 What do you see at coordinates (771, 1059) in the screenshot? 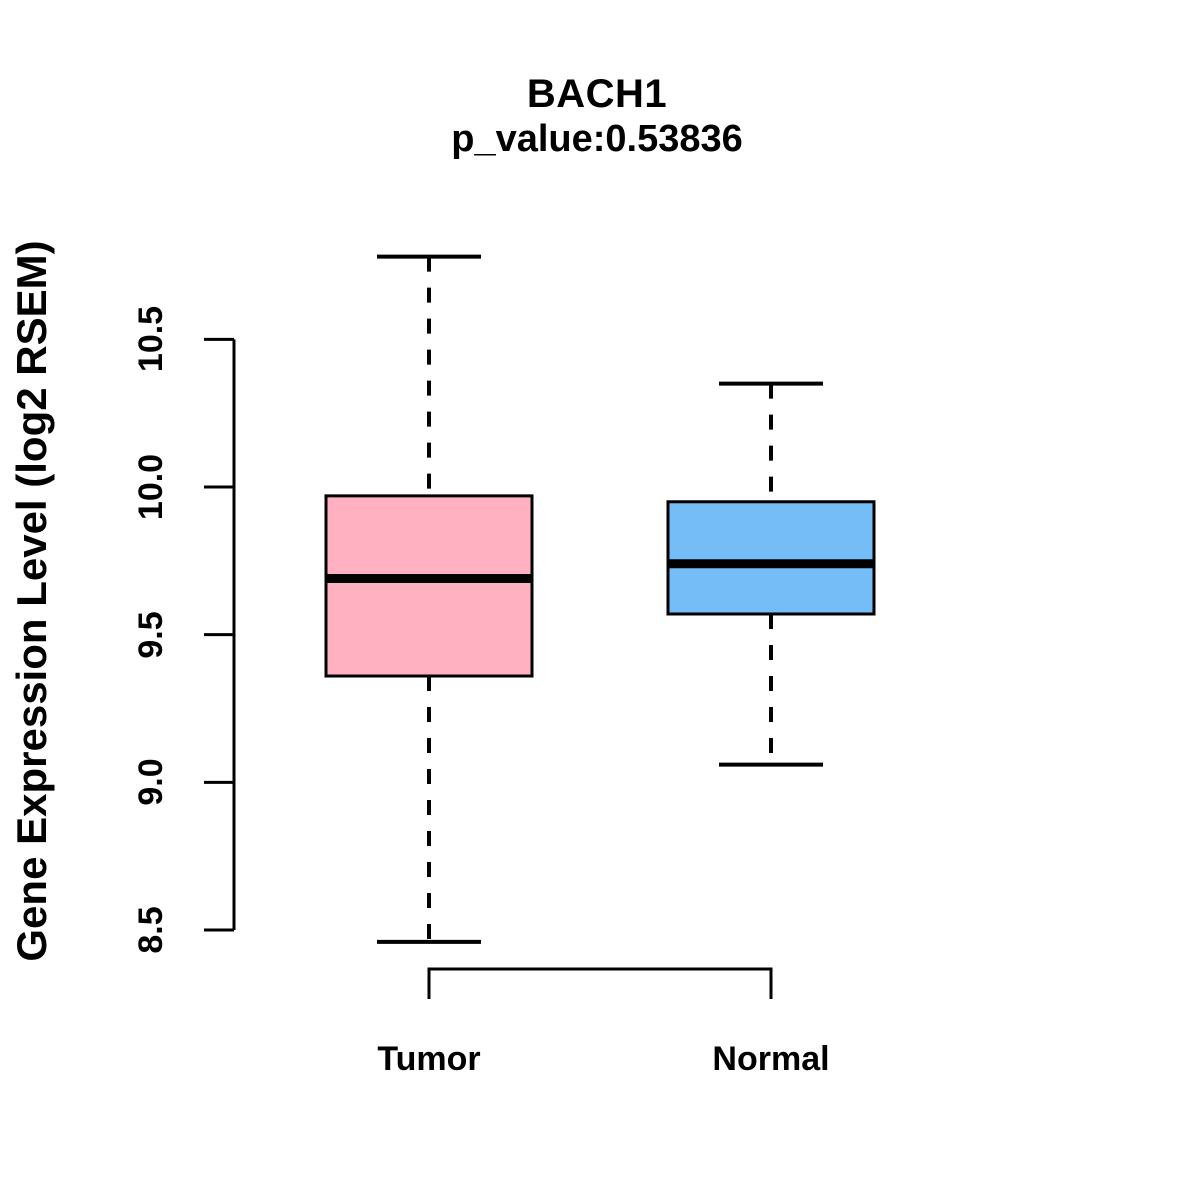
I see `x-category-label-normal: Normal` at bounding box center [771, 1059].